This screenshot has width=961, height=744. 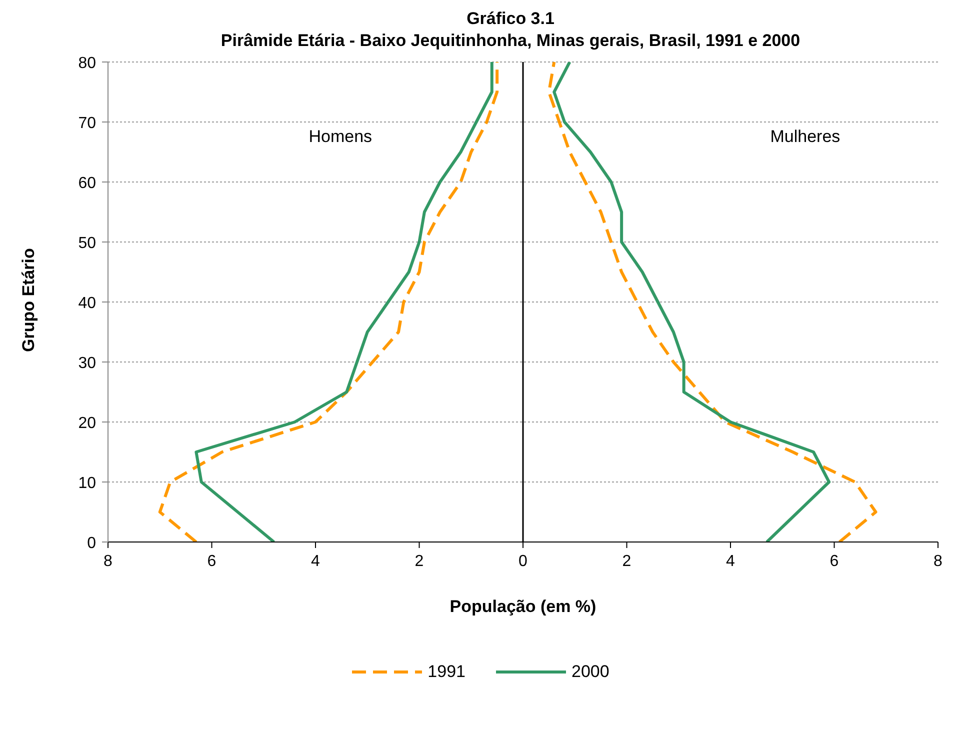 I want to click on y-tick-label: 0, so click(x=91, y=543).